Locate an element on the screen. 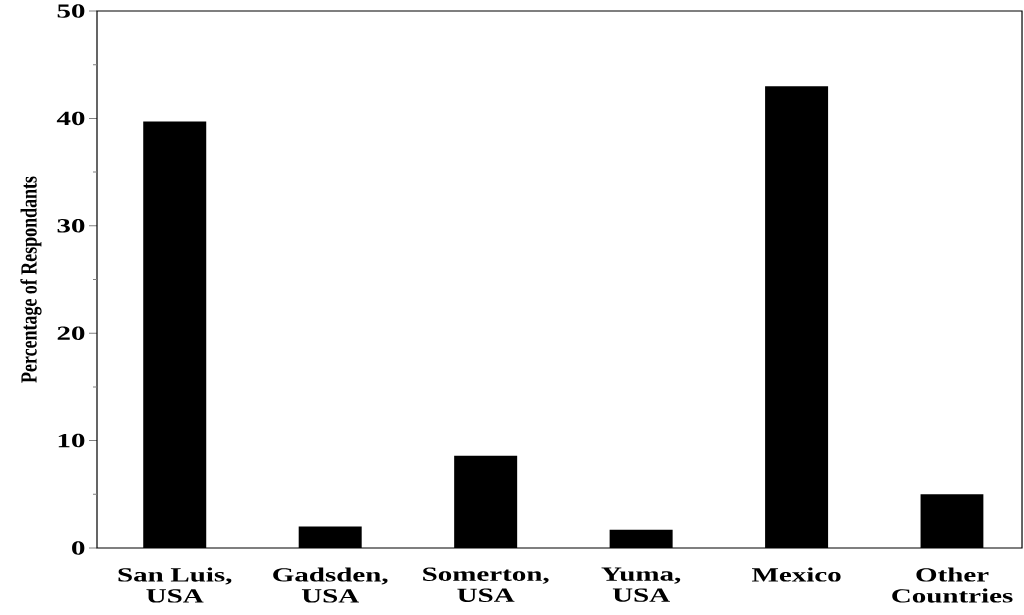 The height and width of the screenshot is (615, 1024). y-tick-label: 30 is located at coordinates (71, 226).